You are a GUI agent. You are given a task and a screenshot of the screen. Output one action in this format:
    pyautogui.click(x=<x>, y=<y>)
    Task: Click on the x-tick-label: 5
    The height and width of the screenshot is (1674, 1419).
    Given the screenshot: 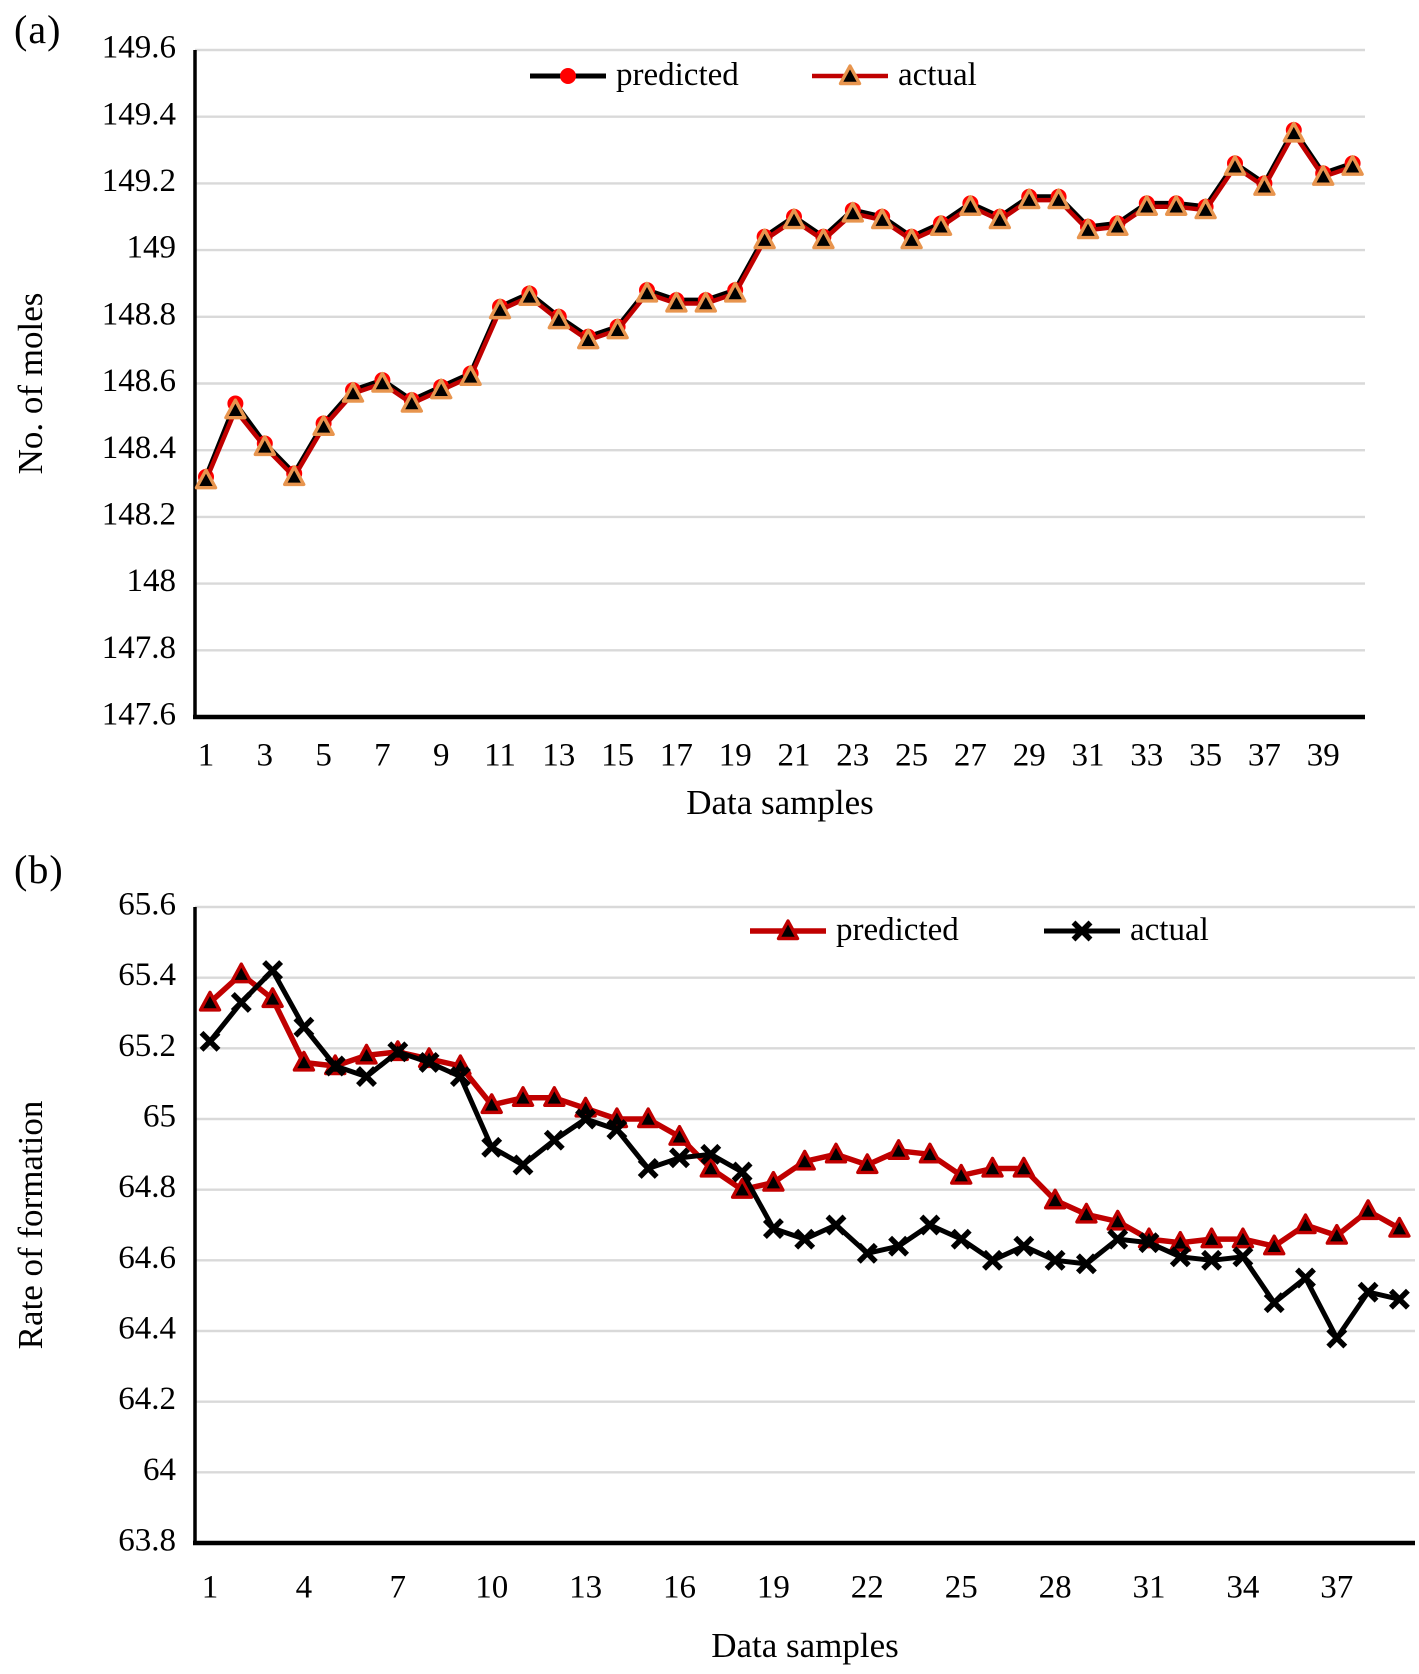 What is the action you would take?
    pyautogui.click(x=323, y=756)
    